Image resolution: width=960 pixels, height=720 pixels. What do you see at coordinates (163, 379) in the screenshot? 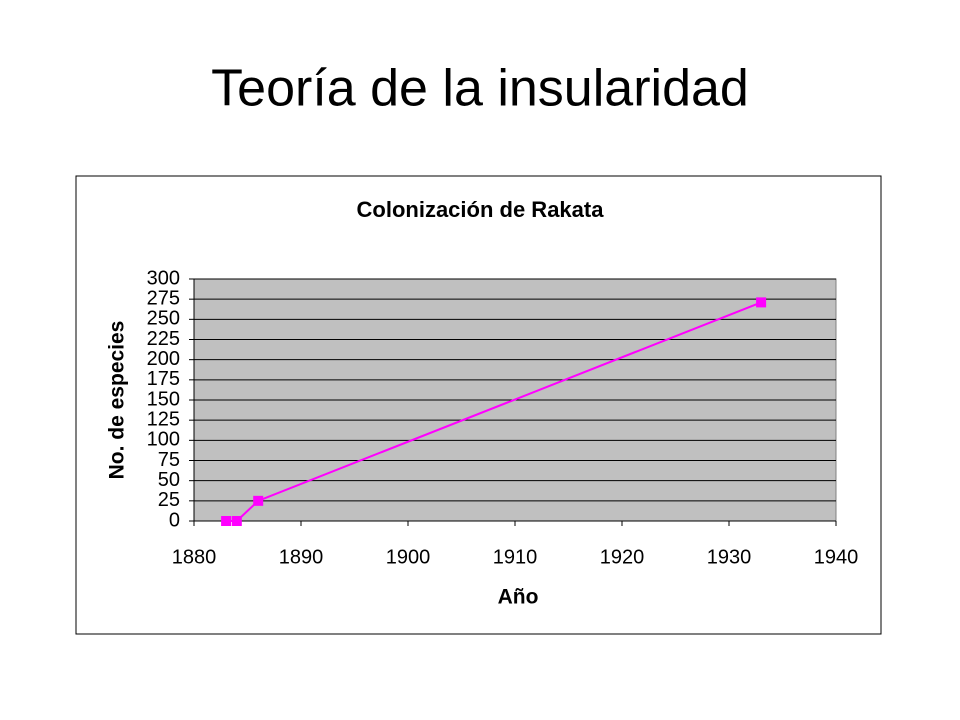
I see `y-tick-label: 175` at bounding box center [163, 379].